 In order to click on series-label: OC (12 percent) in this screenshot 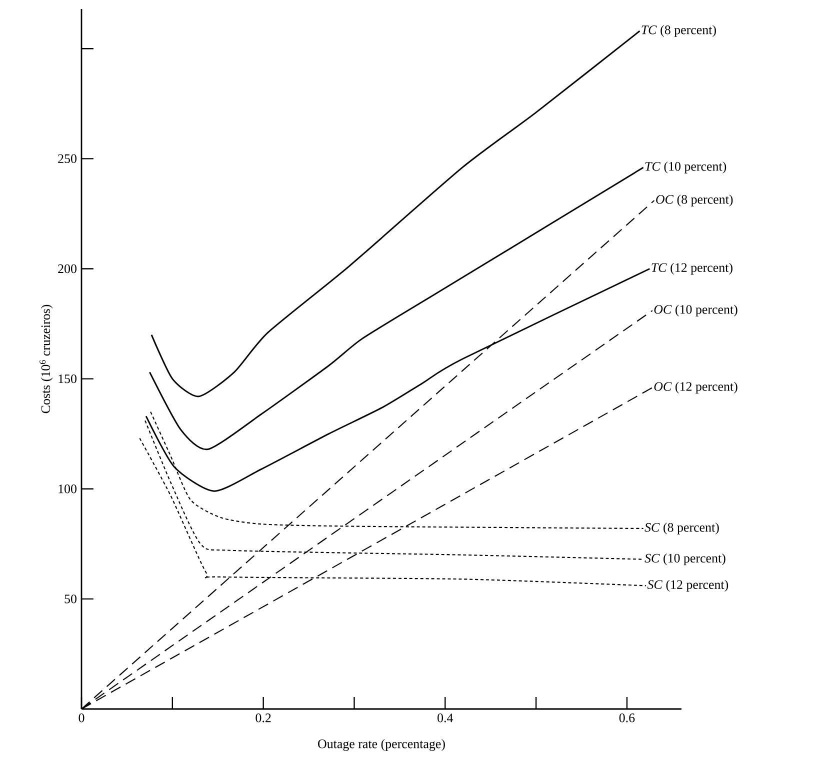, I will do `click(696, 388)`.